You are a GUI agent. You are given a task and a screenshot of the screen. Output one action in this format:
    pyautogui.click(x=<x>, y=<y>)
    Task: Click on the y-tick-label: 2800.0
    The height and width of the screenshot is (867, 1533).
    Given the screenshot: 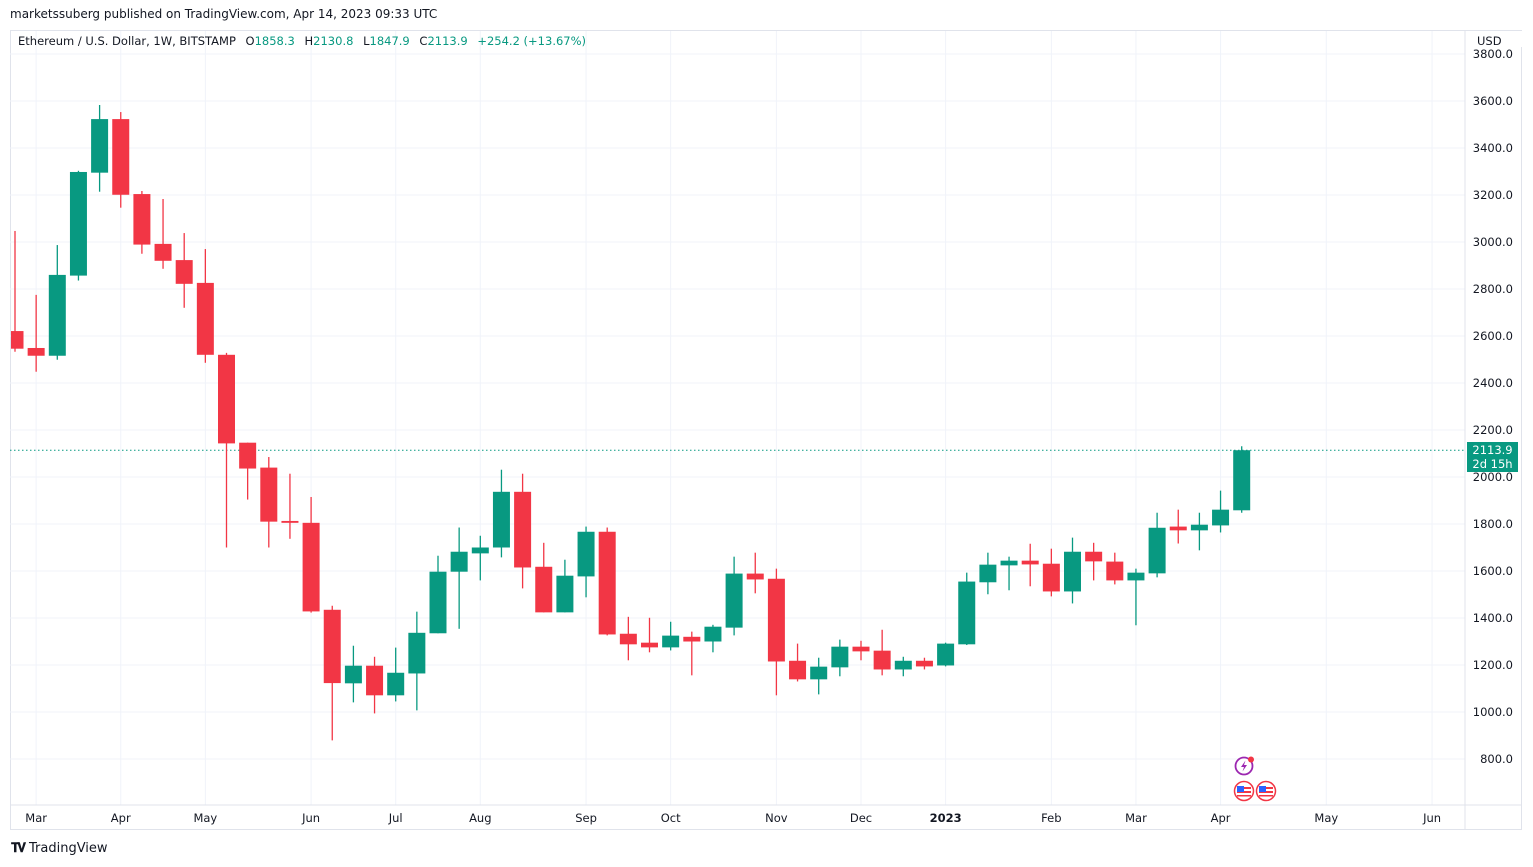 What is the action you would take?
    pyautogui.click(x=1493, y=289)
    